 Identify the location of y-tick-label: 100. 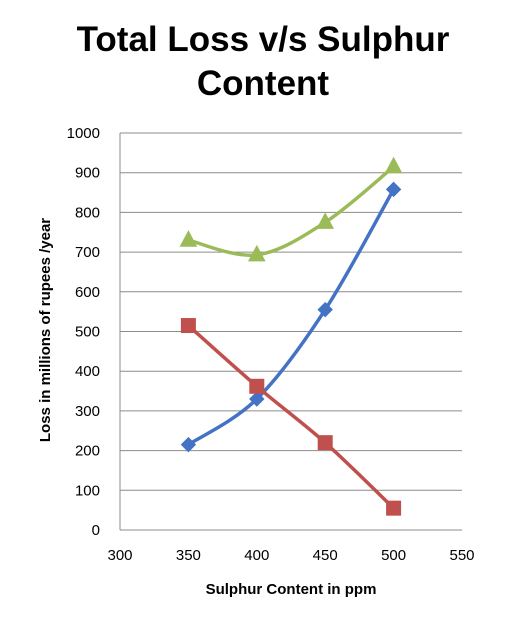
(87, 490).